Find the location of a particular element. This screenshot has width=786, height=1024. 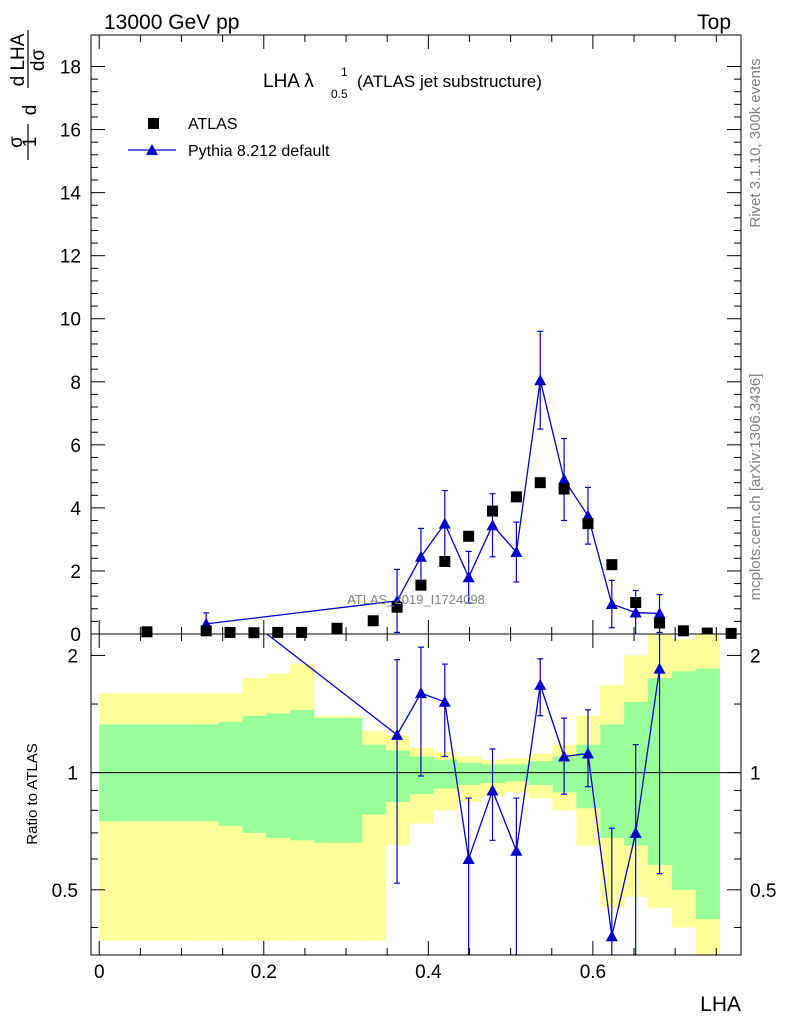

plot-title-subscript: 0.5 is located at coordinates (339, 94).